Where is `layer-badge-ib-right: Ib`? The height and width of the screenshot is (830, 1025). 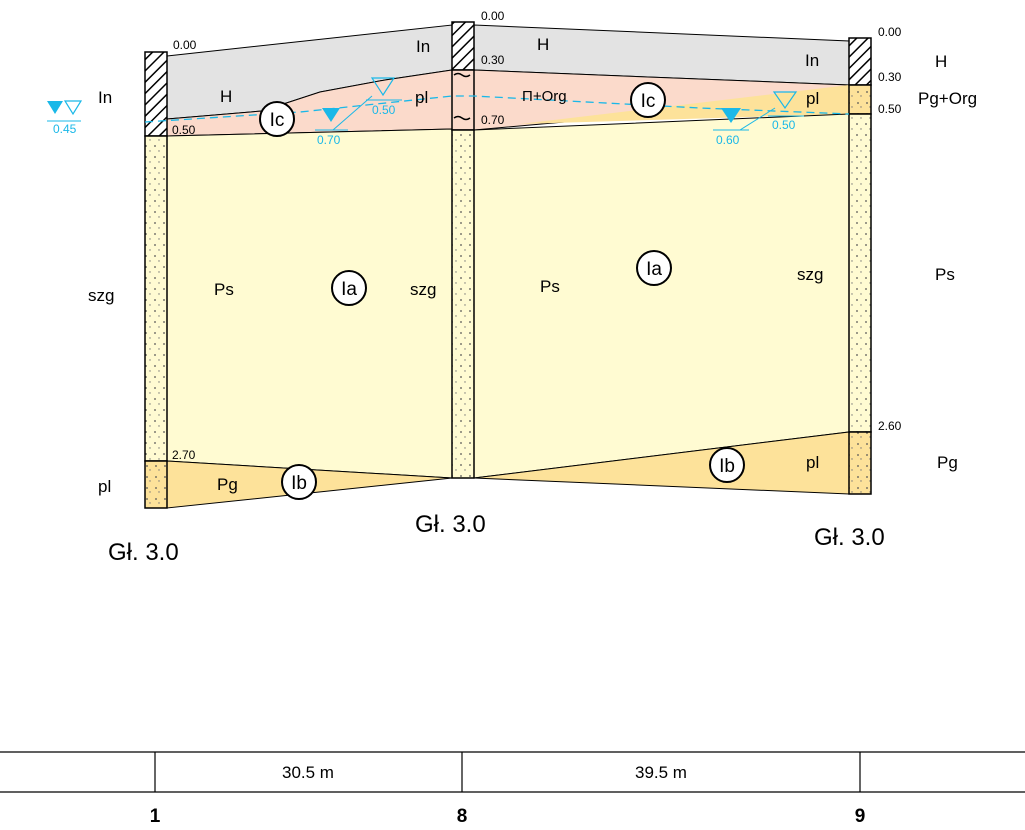 layer-badge-ib-right: Ib is located at coordinates (727, 465).